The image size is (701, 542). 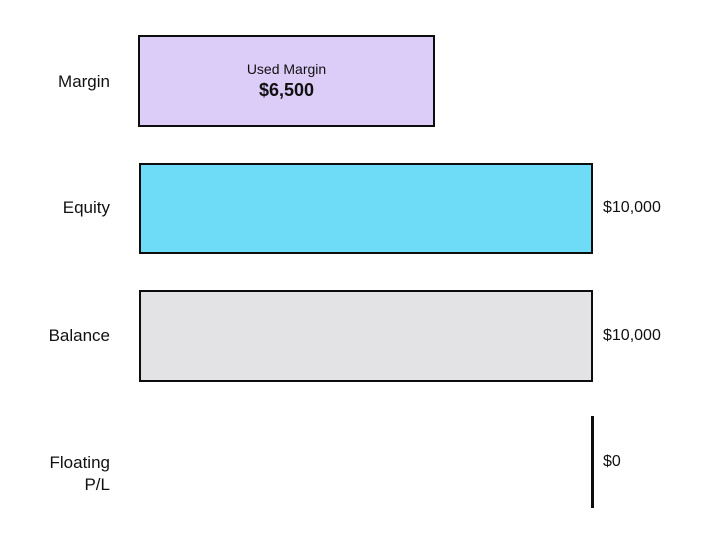 What do you see at coordinates (286, 90) in the screenshot?
I see `used-margin-value: $6,500` at bounding box center [286, 90].